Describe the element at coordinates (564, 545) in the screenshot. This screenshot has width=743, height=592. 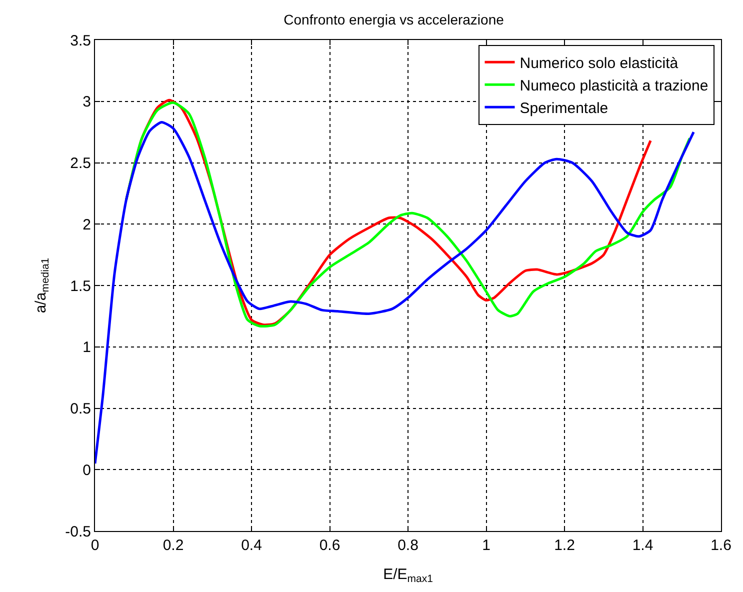
I see `x-tick-label: 1.2` at that location.